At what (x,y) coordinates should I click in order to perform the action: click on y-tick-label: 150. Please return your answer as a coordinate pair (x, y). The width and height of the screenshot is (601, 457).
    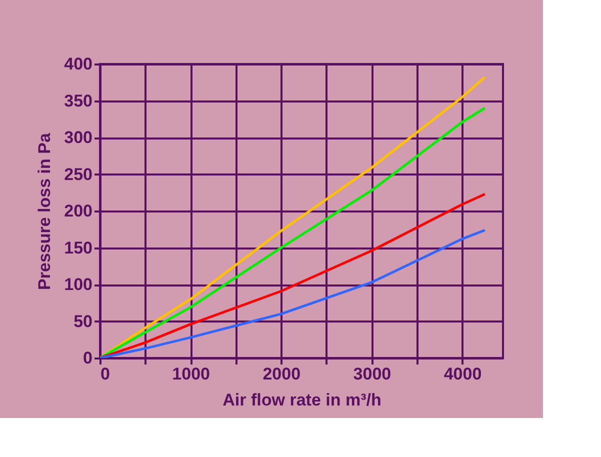
    Looking at the image, I should click on (78, 248).